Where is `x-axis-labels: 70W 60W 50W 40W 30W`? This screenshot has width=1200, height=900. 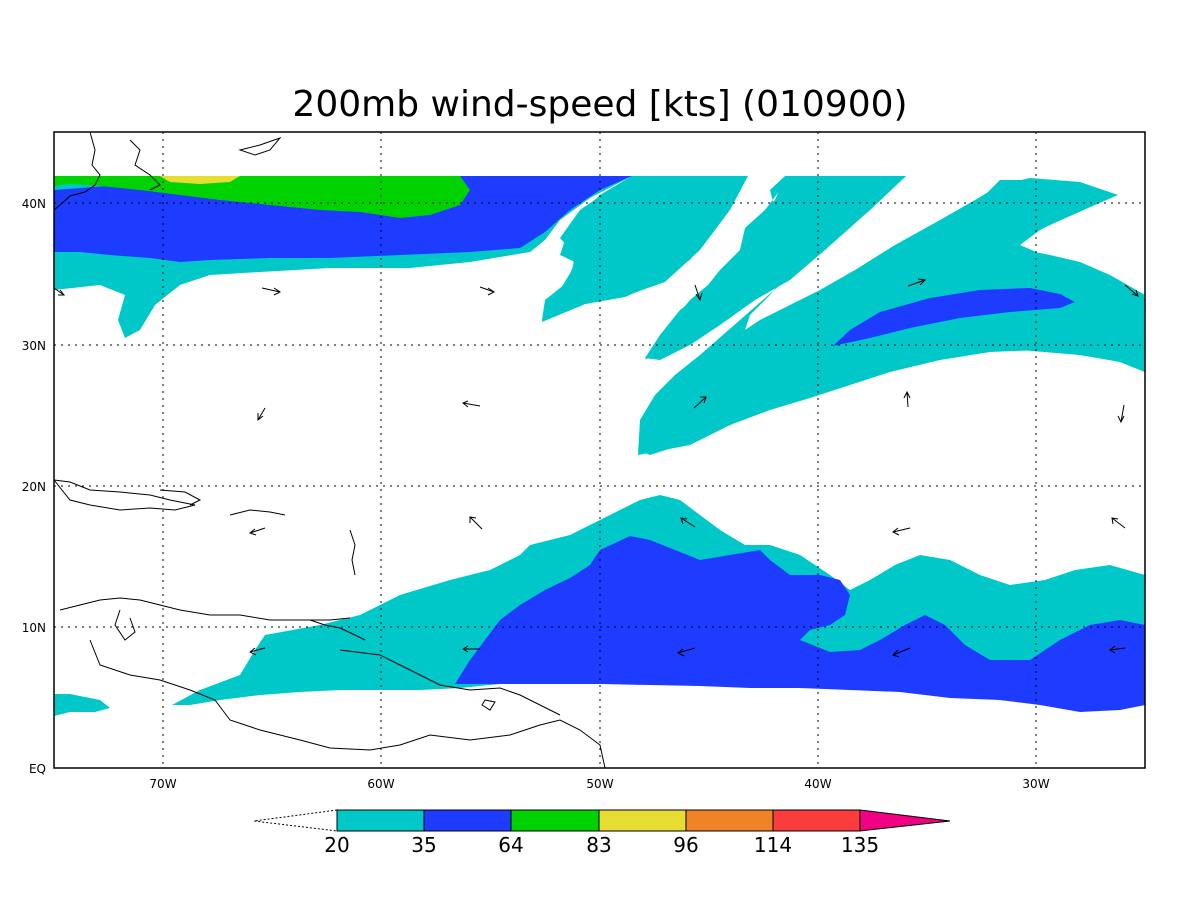 x-axis-labels: 70W 60W 50W 40W 30W is located at coordinates (599, 784).